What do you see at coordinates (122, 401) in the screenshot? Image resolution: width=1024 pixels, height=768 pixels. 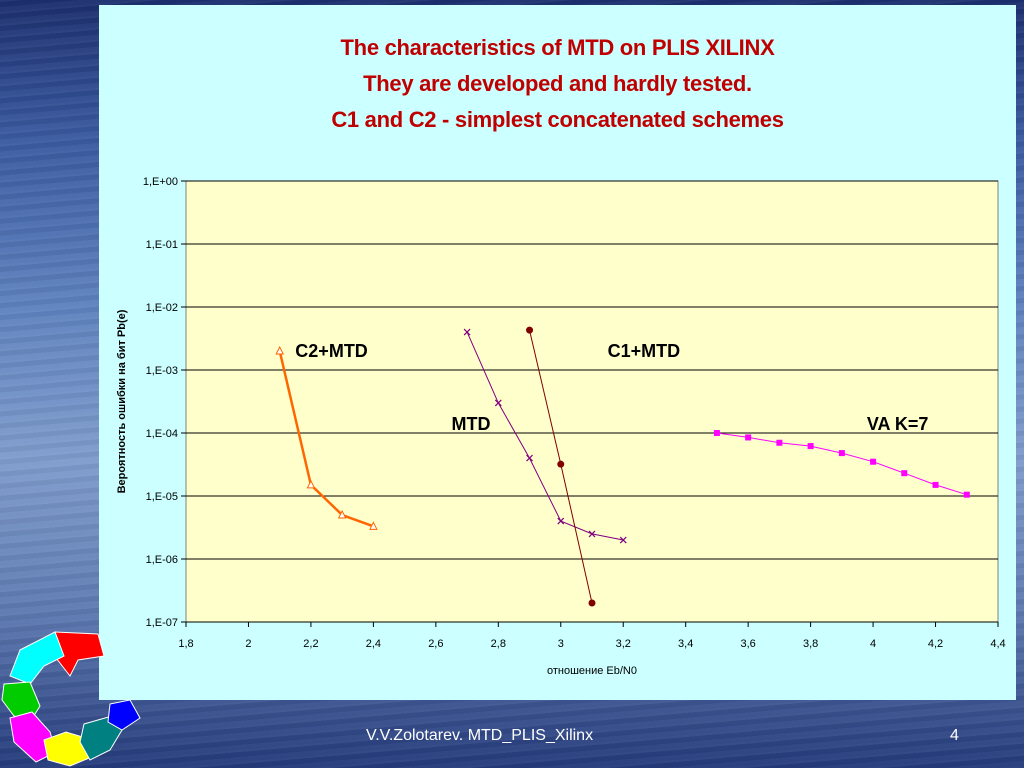 I see `y-axis-label: Вероятность ошибки на бит Pb(e)` at bounding box center [122, 401].